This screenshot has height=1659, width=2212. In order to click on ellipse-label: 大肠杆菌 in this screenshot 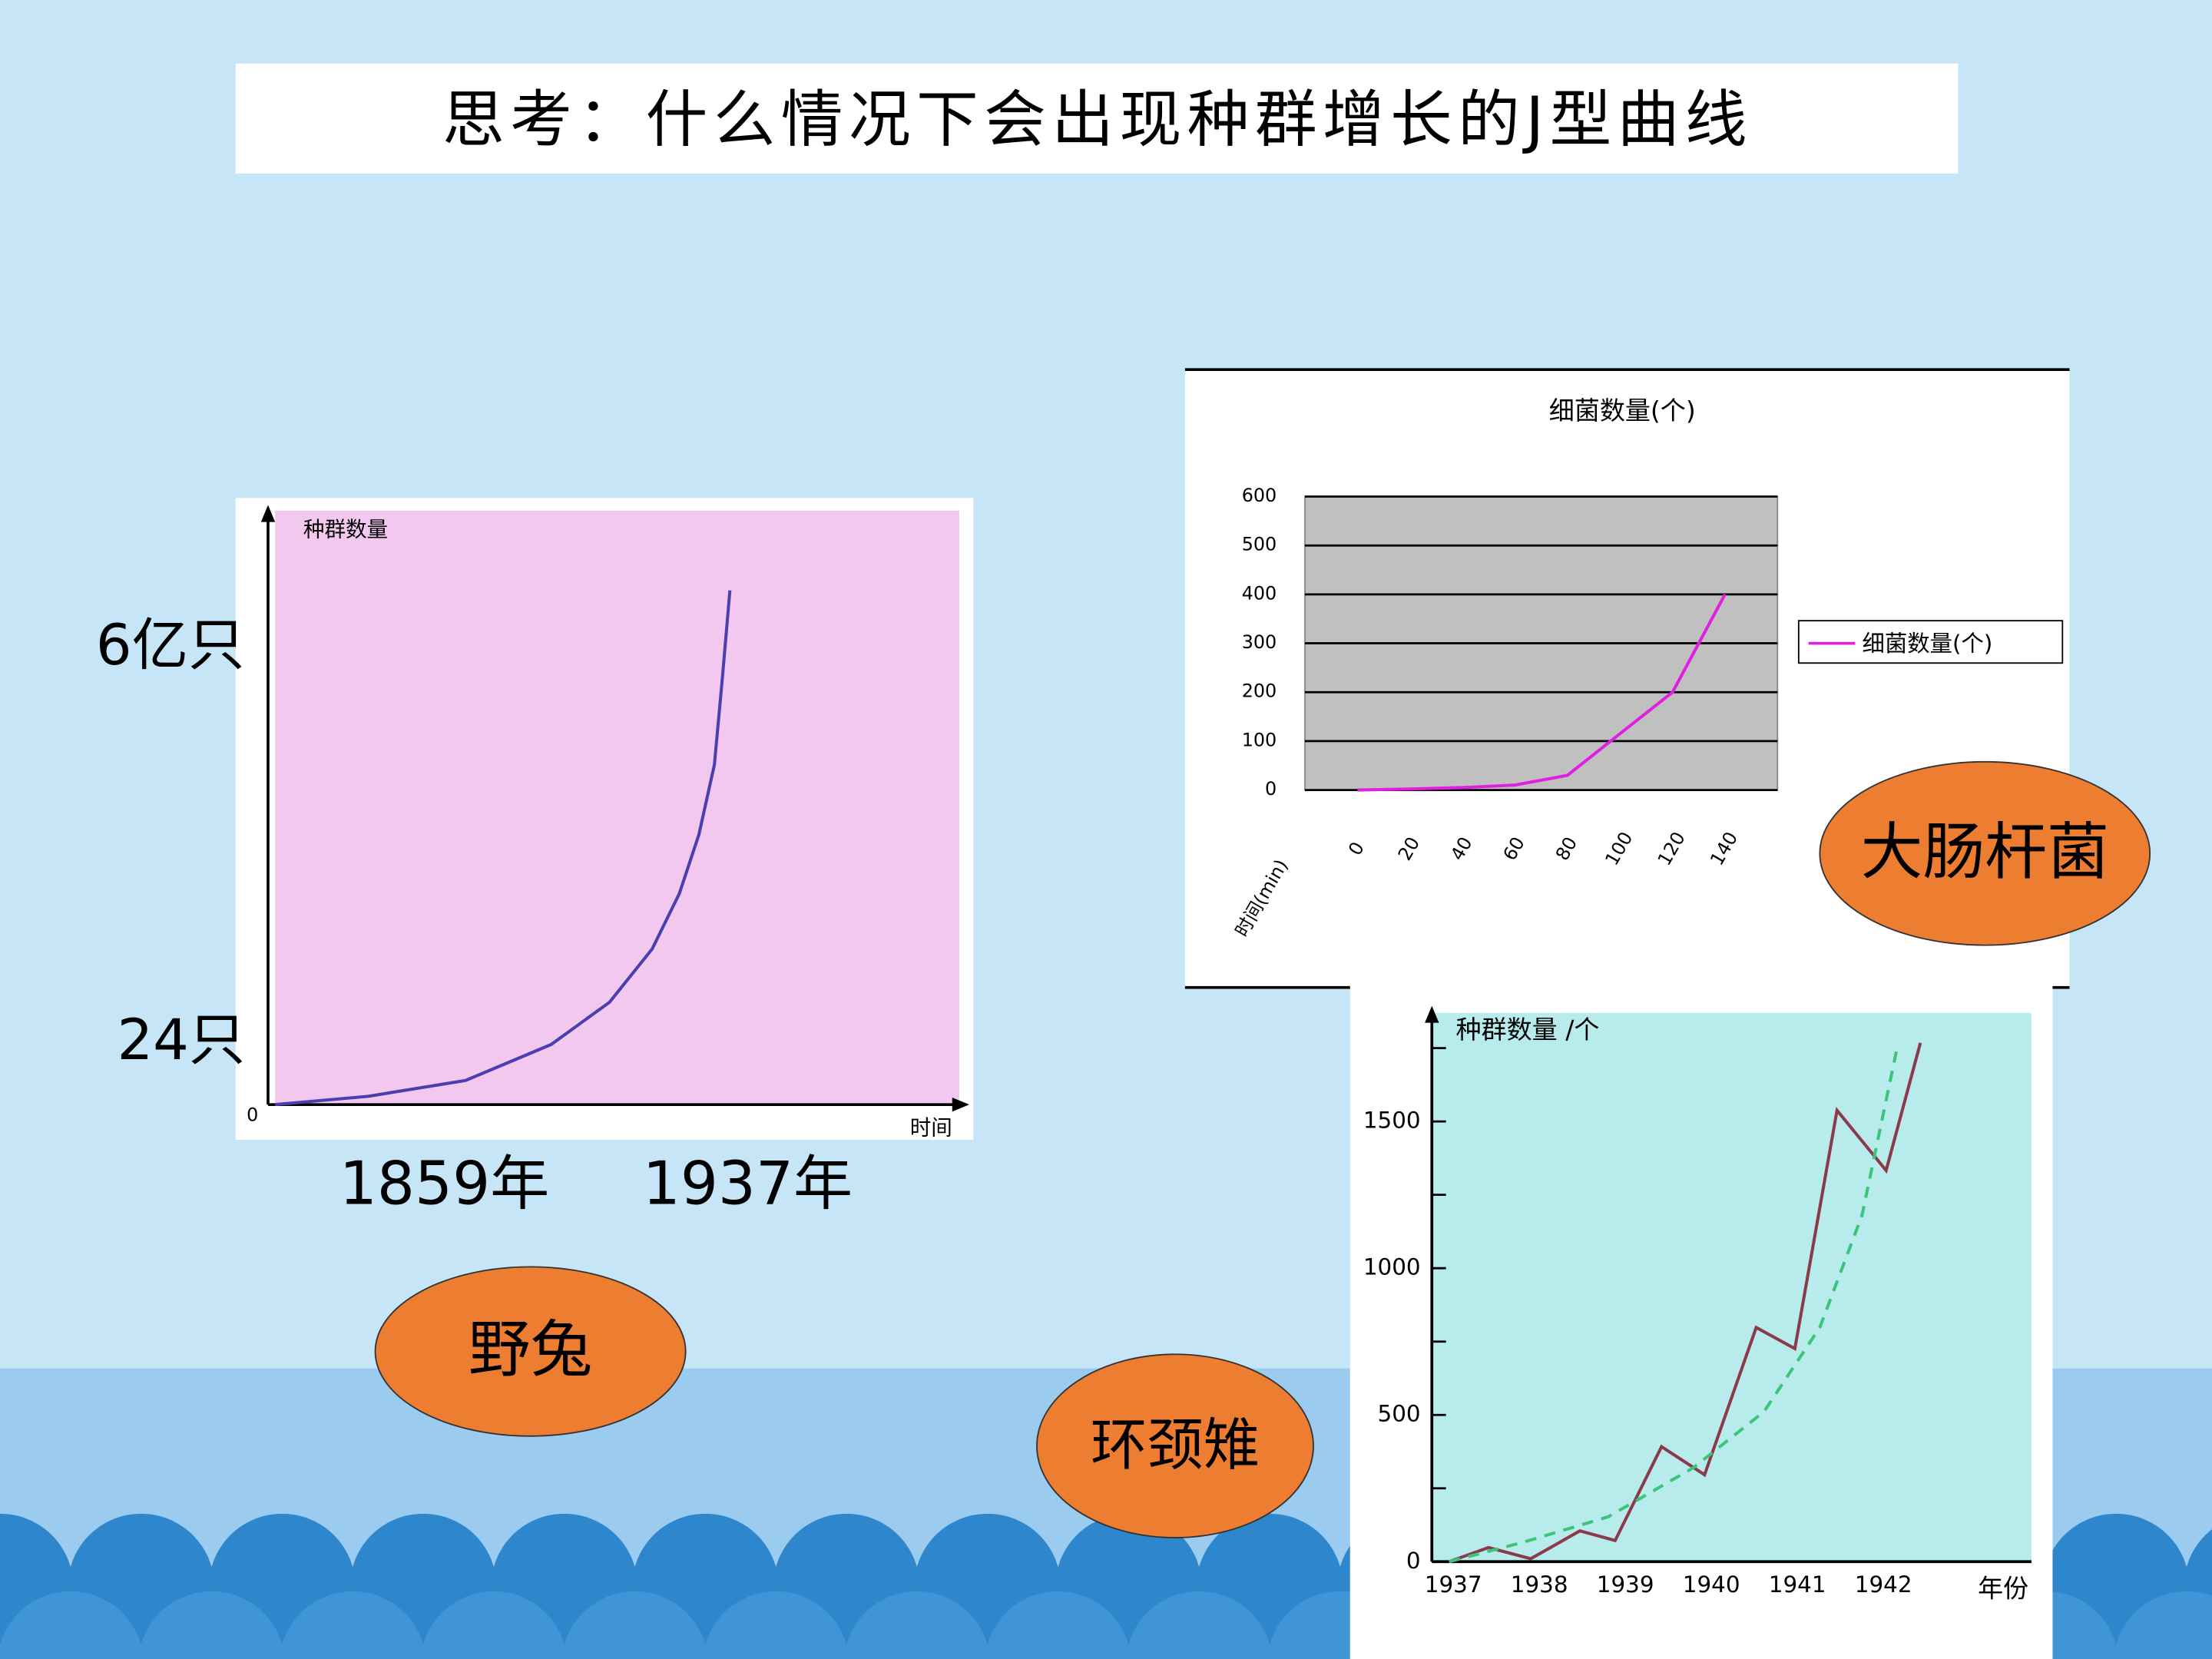, I will do `click(1985, 853)`.